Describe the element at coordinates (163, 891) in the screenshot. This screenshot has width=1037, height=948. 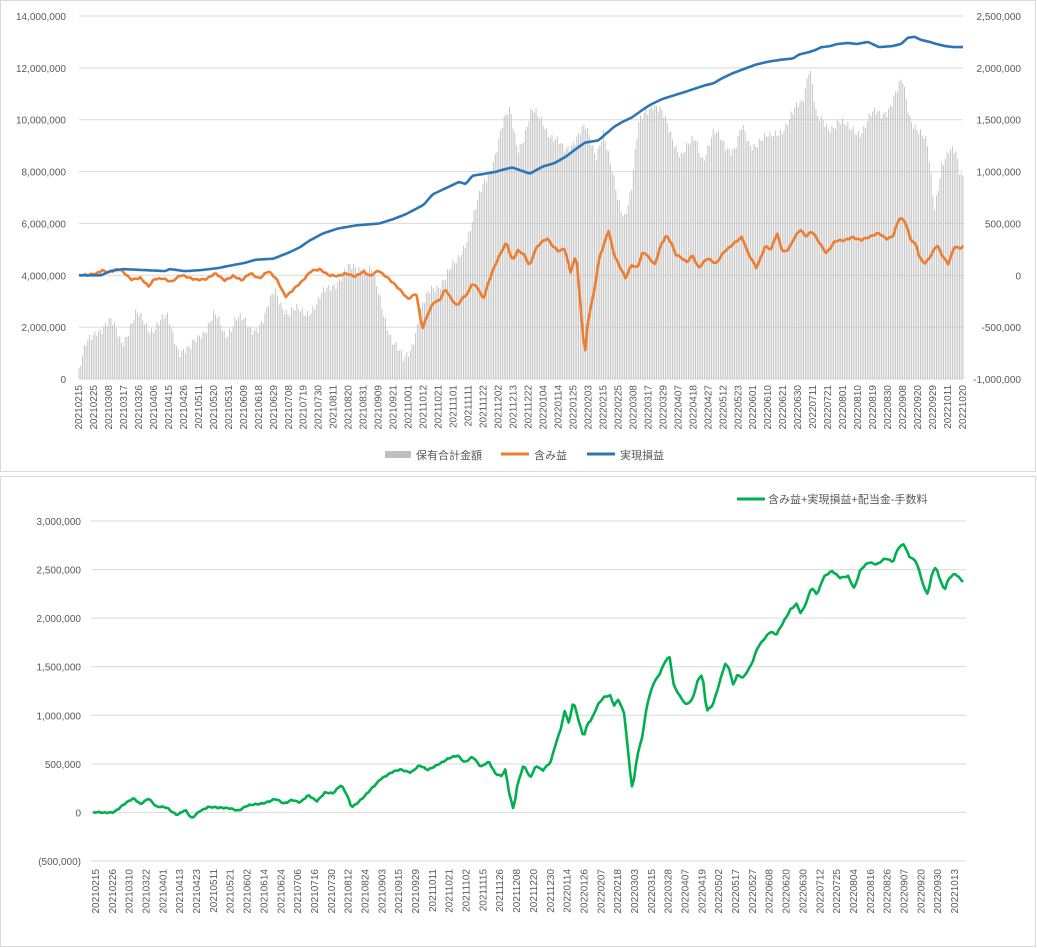
I see `x-tick-label: 20210401` at that location.